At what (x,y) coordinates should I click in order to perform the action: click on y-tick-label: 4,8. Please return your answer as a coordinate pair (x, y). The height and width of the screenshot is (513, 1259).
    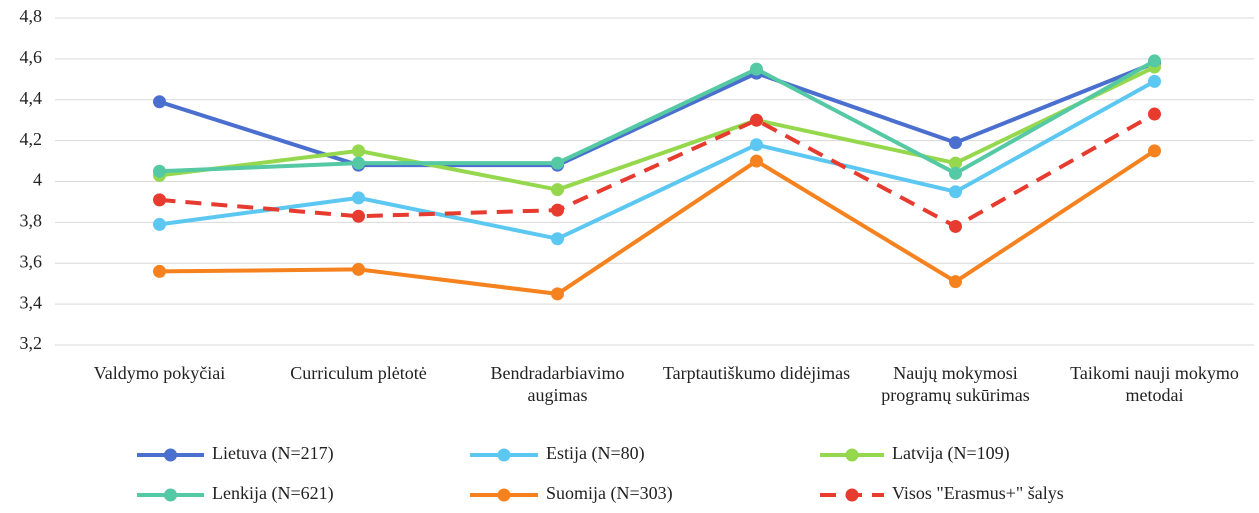
    Looking at the image, I should click on (31, 16).